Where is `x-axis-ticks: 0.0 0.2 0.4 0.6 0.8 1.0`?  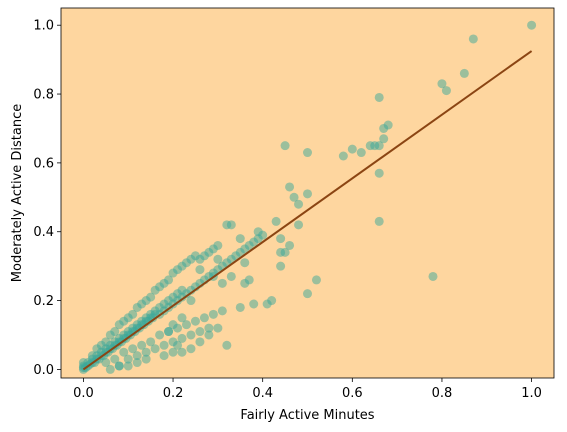 x-axis-ticks: 0.0 0.2 0.4 0.6 0.8 1.0 is located at coordinates (307, 389).